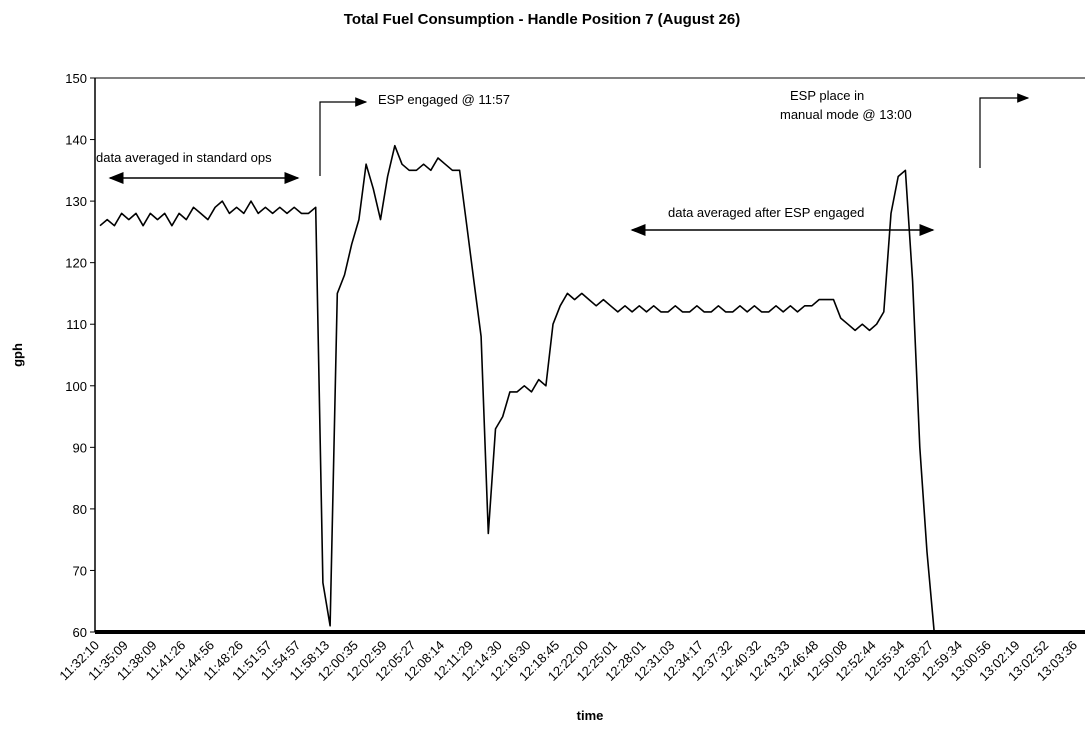  Describe the element at coordinates (76, 140) in the screenshot. I see `y-tick-label: 140` at that location.